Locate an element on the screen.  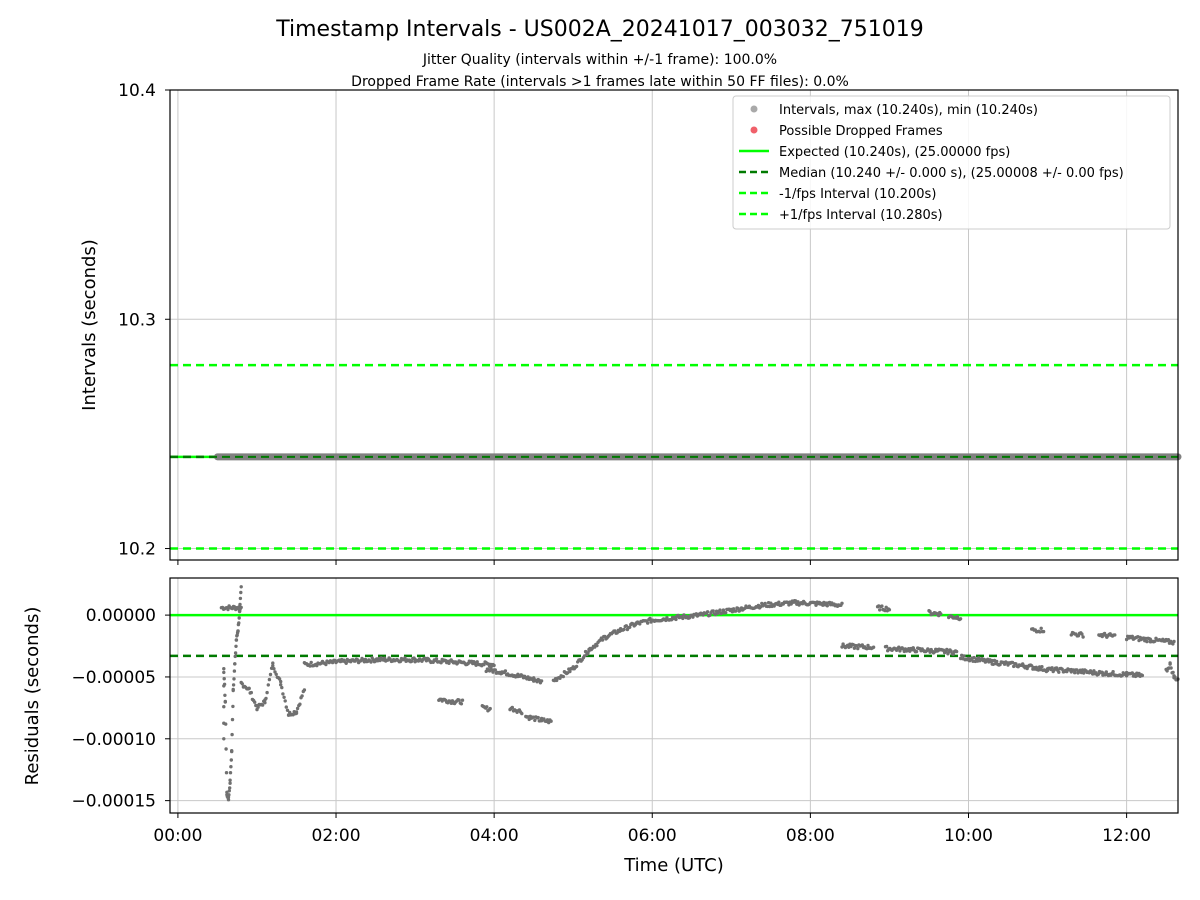
x-tick-label: 04:00 is located at coordinates (494, 836).